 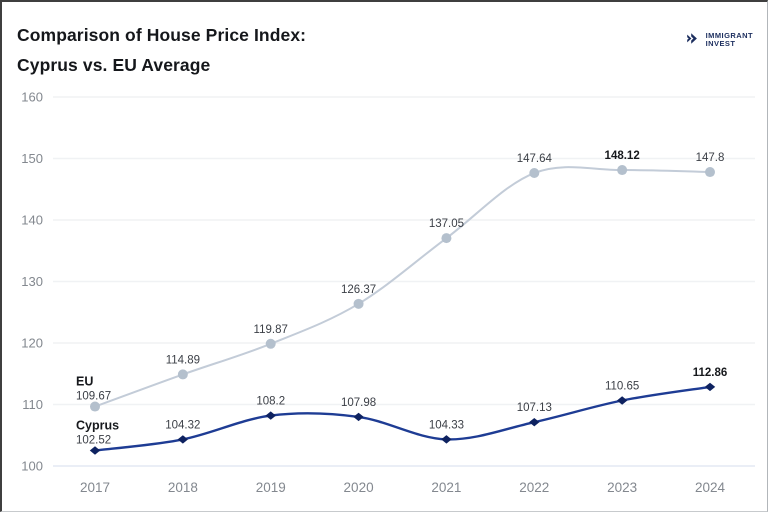 What do you see at coordinates (32, 466) in the screenshot?
I see `y-axis-tick-label: 100` at bounding box center [32, 466].